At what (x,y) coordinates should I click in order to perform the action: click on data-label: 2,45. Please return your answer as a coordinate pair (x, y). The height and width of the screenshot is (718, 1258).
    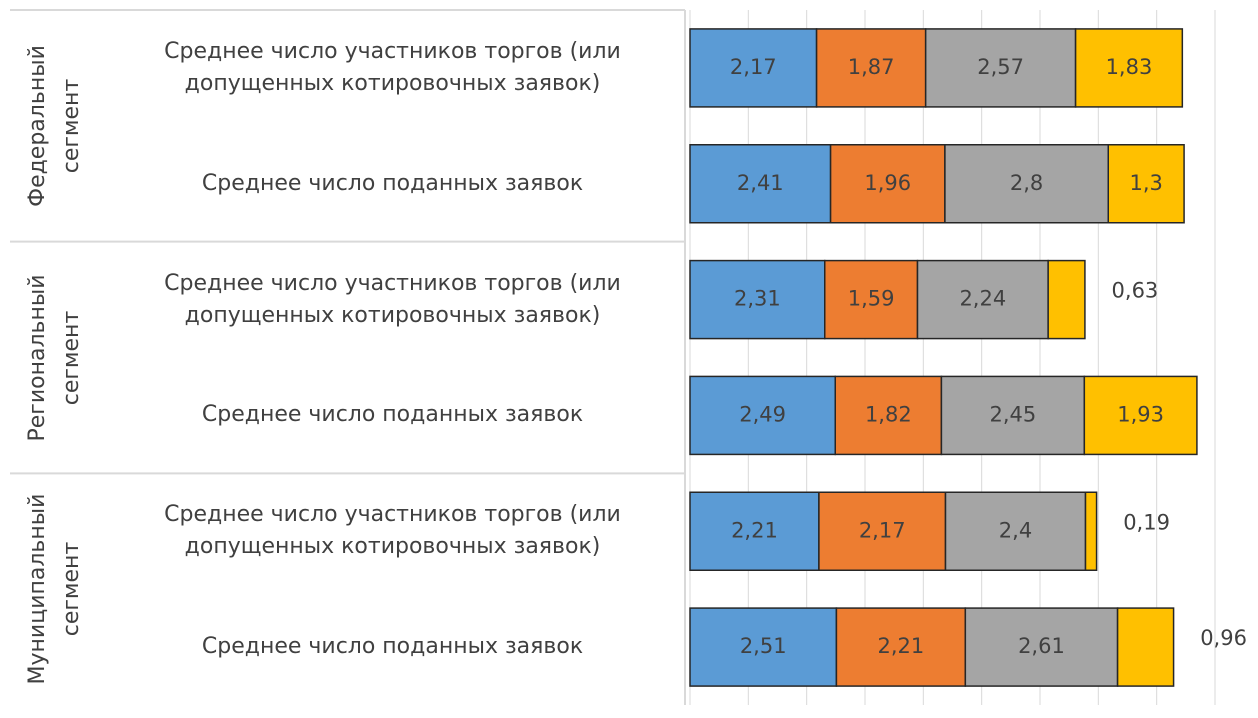
    Looking at the image, I should click on (1012, 414).